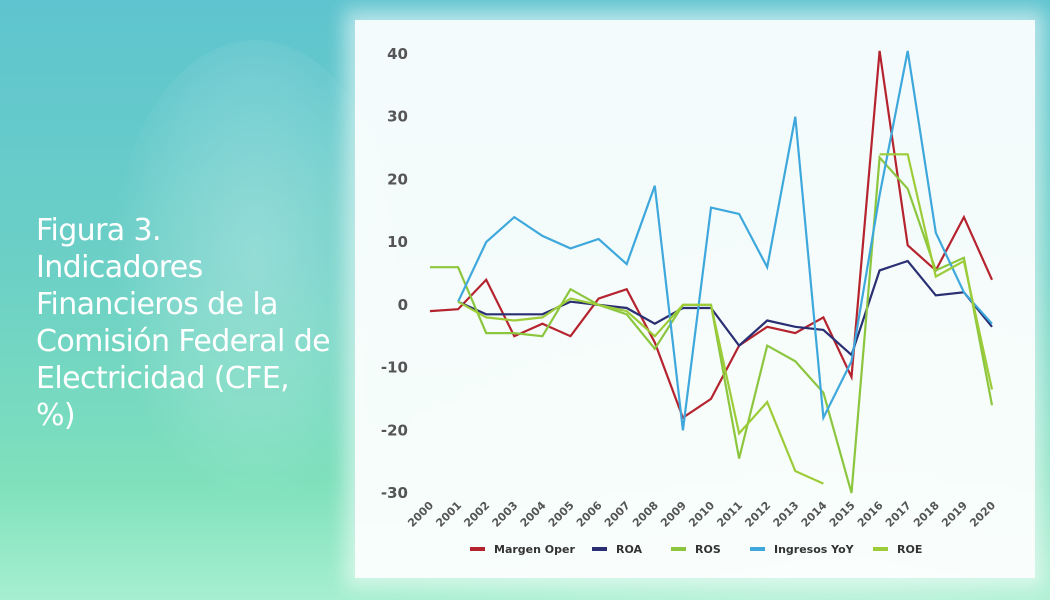  What do you see at coordinates (533, 514) in the screenshot?
I see `x-tick-label: 2004` at bounding box center [533, 514].